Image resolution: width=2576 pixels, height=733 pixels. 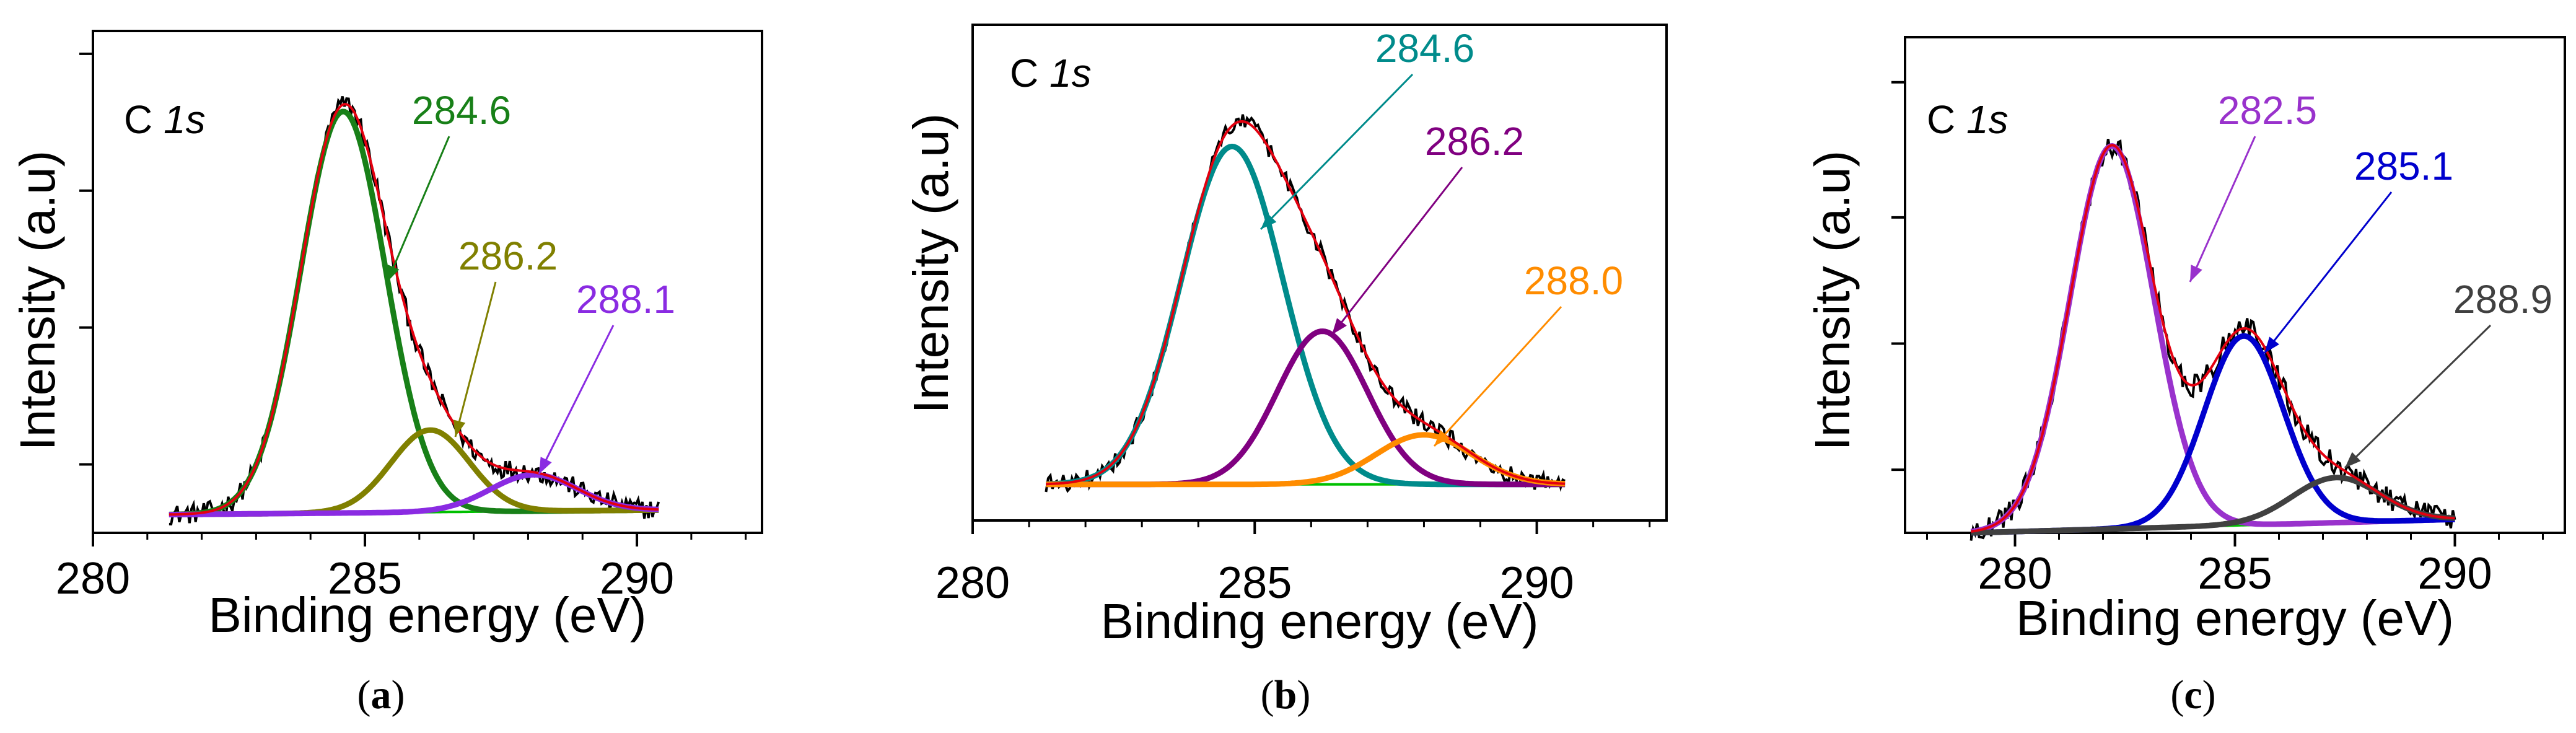 I want to click on panel-caption: (a), so click(x=381, y=695).